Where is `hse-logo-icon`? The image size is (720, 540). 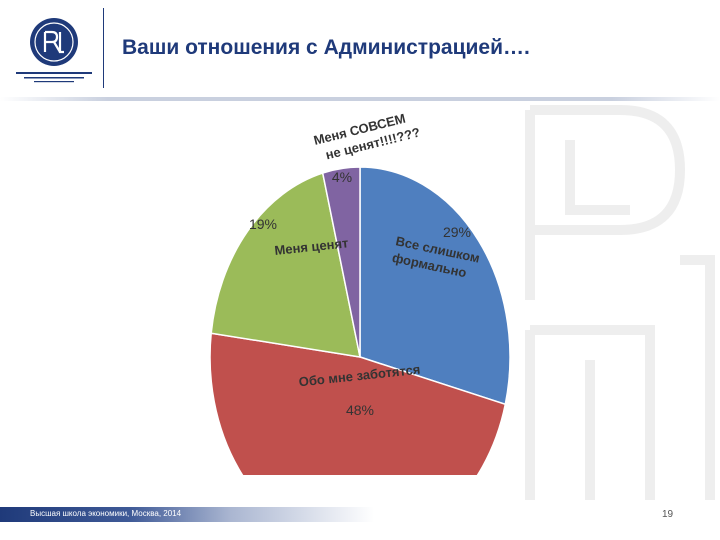
hse-logo-icon is located at coordinates (54, 50).